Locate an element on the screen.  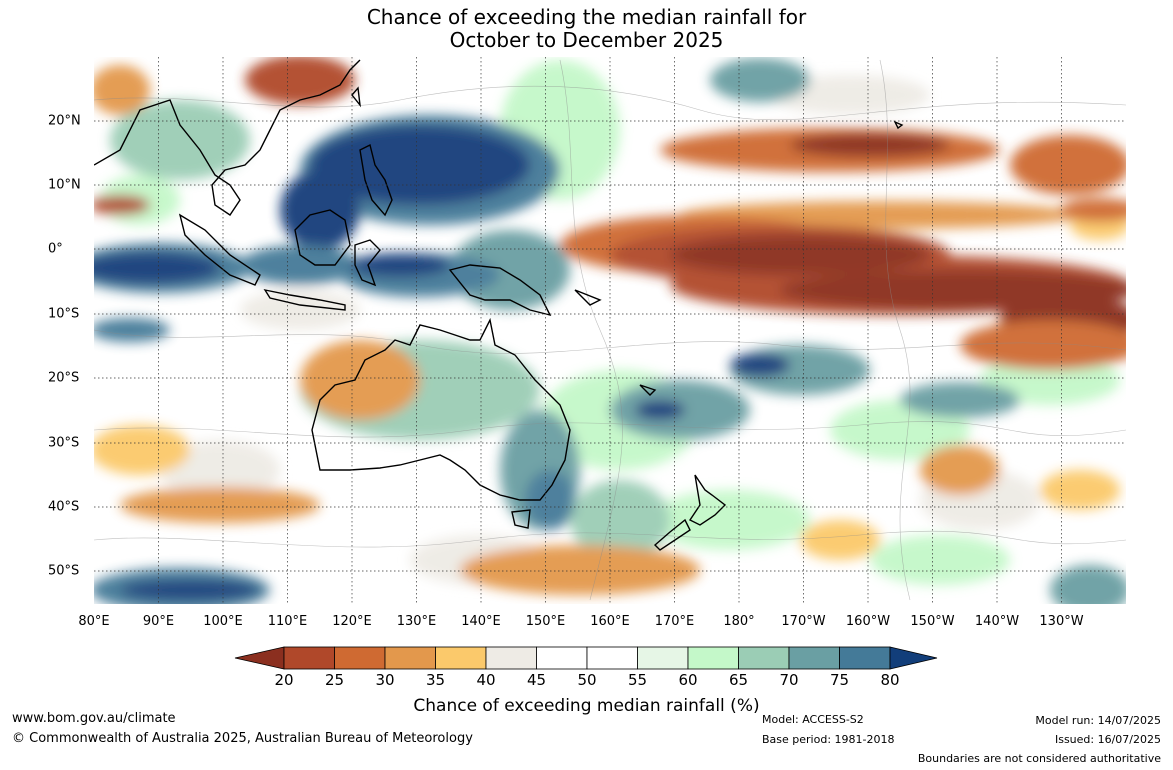
colorbar-arrow-high is located at coordinates (913, 658).